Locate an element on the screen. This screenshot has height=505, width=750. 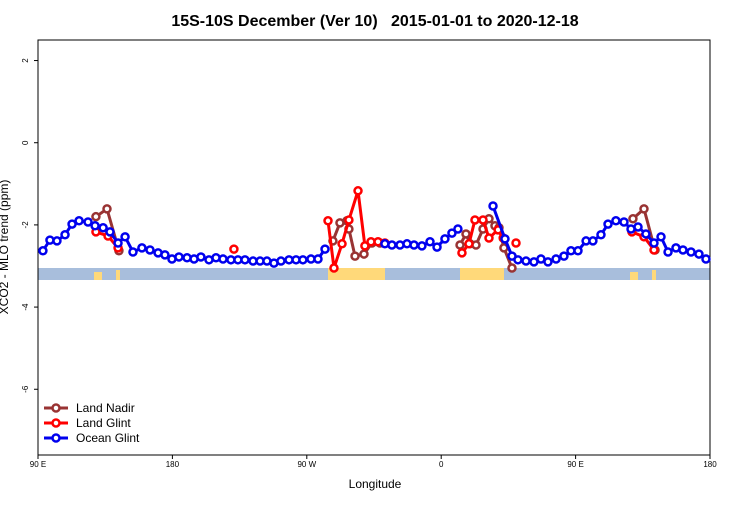
series-line is located at coordinates (374, 235).